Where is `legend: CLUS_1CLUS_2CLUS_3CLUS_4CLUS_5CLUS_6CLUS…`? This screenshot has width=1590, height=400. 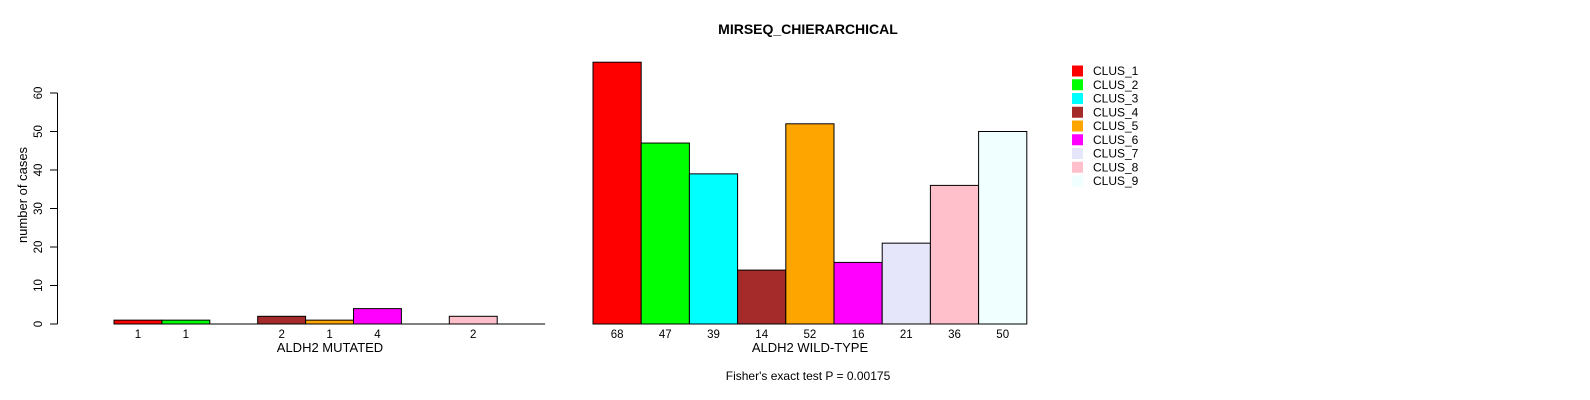 legend: CLUS_1CLUS_2CLUS_3CLUS_4CLUS_5CLUS_6CLUS… is located at coordinates (1105, 126).